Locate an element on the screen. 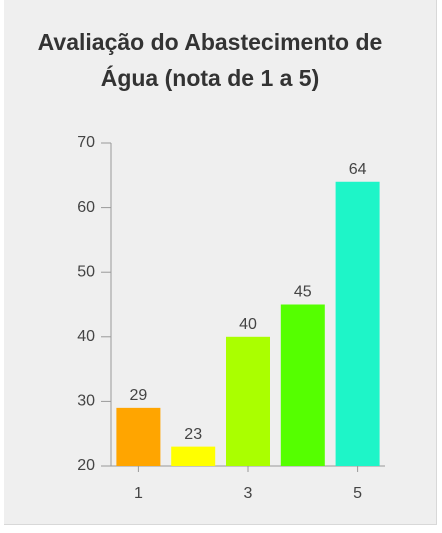 The width and height of the screenshot is (442, 533). data-label: 29 is located at coordinates (139, 395).